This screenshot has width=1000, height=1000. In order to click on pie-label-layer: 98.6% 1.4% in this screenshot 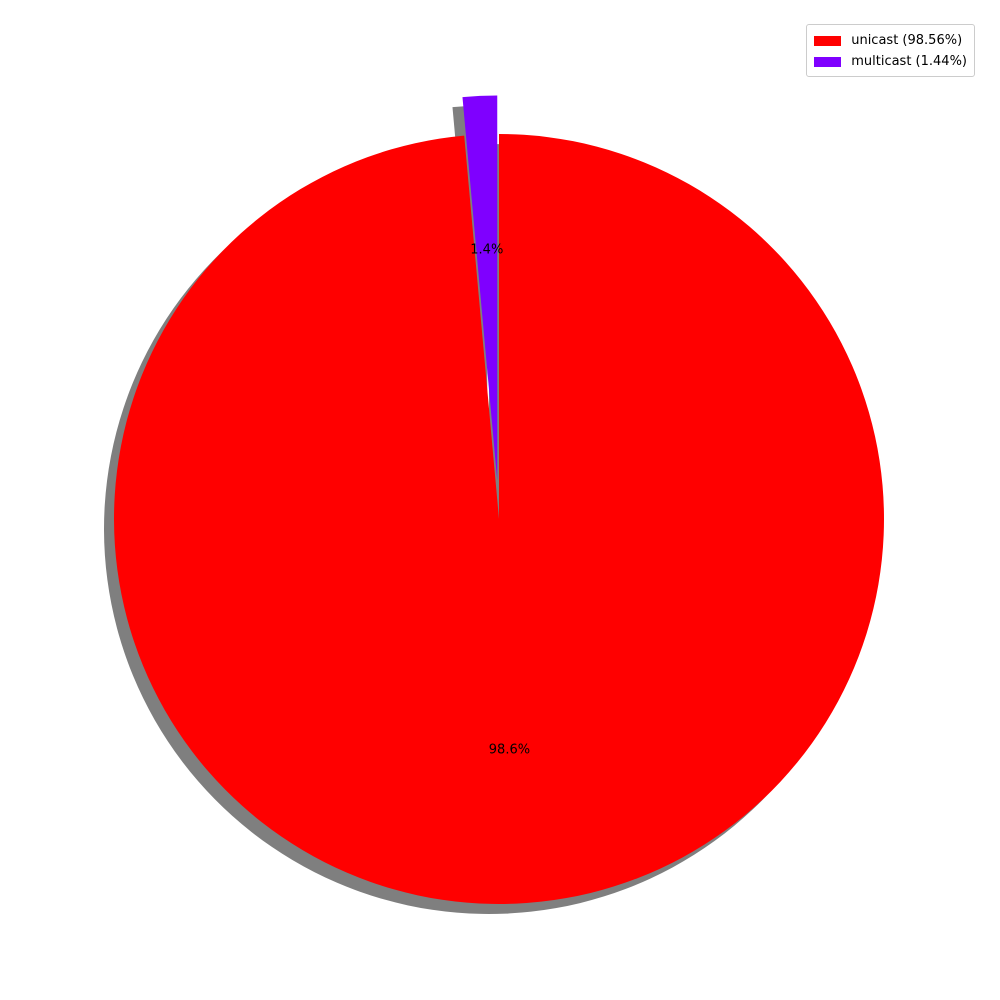, I will do `click(500, 499)`.